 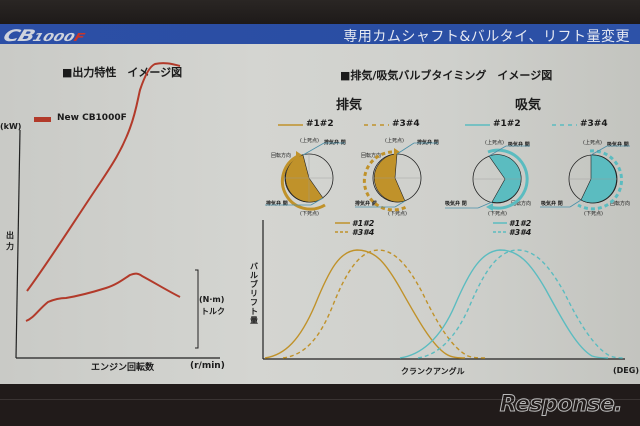 What do you see at coordinates (103, 177) in the screenshot?
I see `power-curve` at bounding box center [103, 177].